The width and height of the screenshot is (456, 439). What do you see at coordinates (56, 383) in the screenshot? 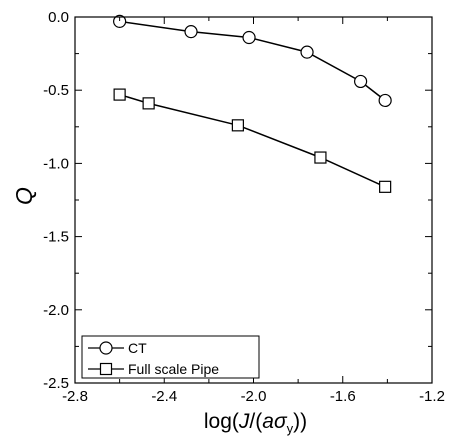
I see `y-tick-label: -2.5` at bounding box center [56, 383].